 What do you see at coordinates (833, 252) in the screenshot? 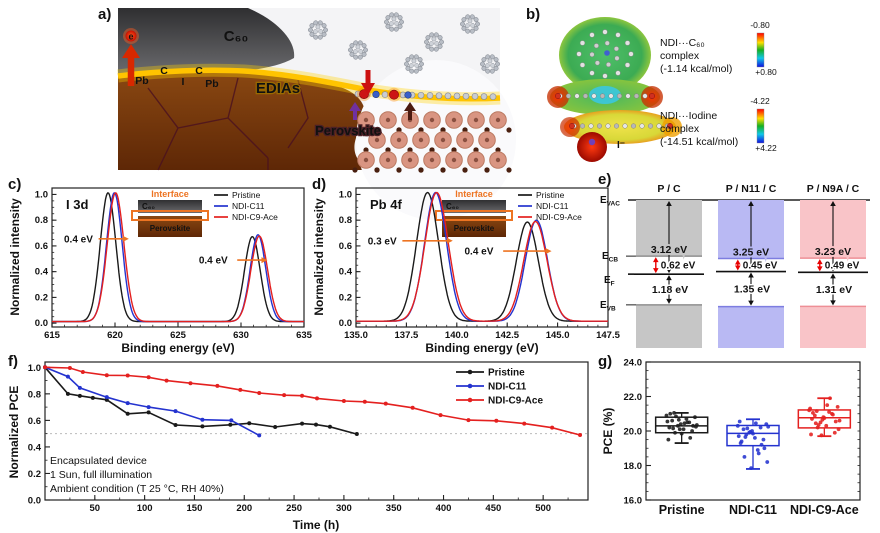
I see `gap-top-label-3: 3.23 eV` at bounding box center [833, 252].